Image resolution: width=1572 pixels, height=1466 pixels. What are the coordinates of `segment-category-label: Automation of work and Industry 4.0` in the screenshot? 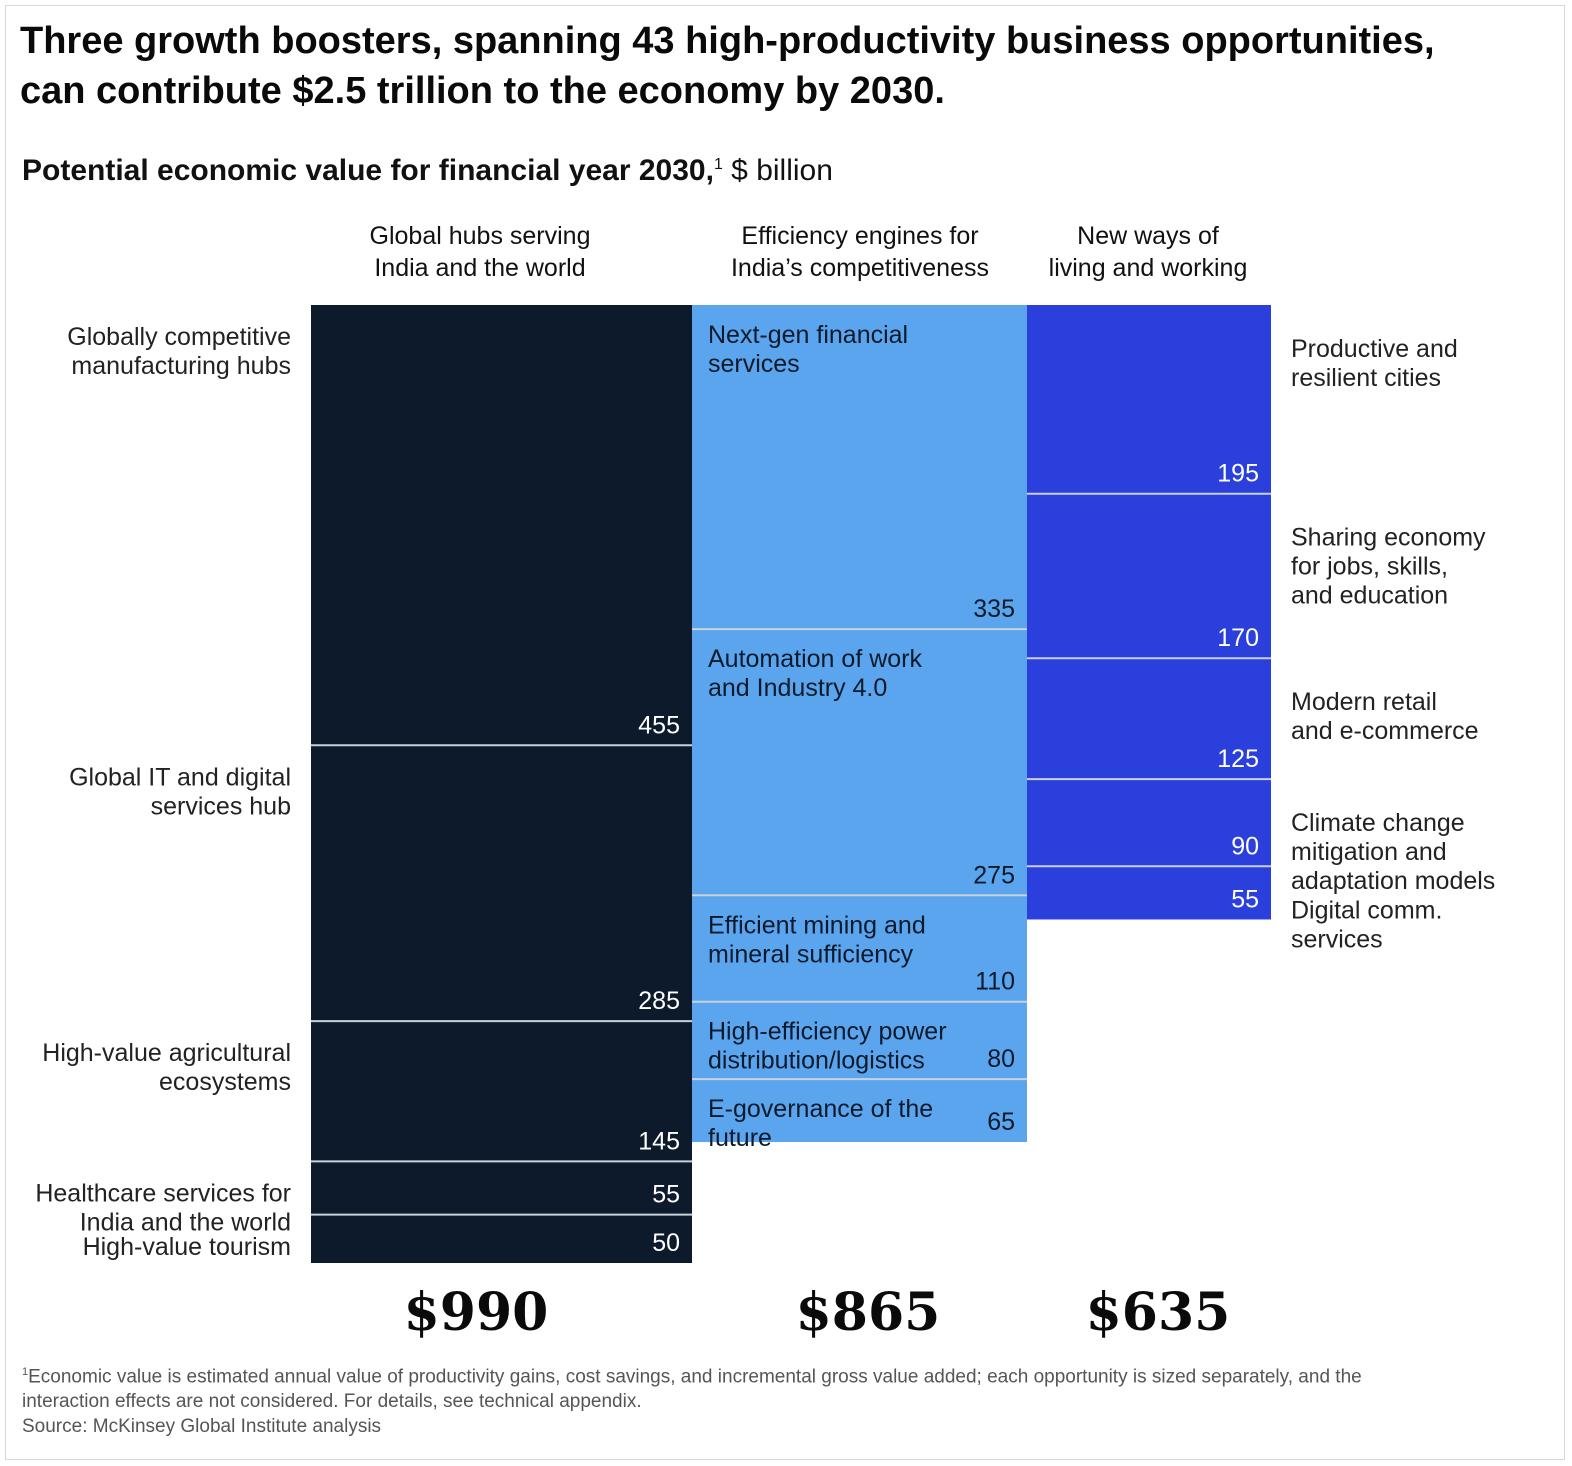 It's located at (815, 673).